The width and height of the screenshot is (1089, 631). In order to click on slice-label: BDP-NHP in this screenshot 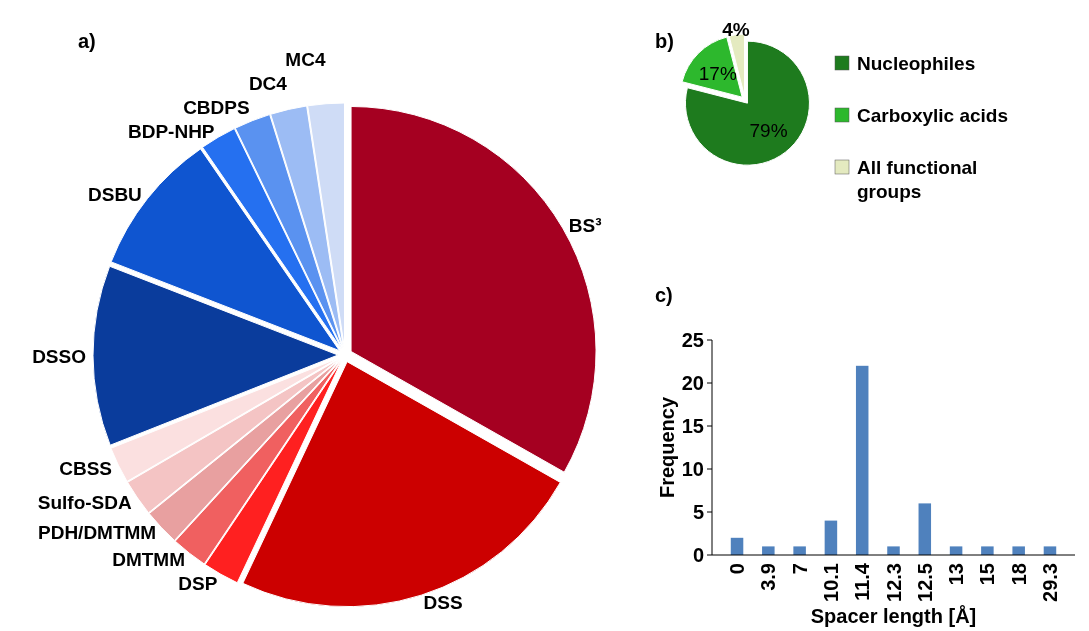, I will do `click(171, 132)`.